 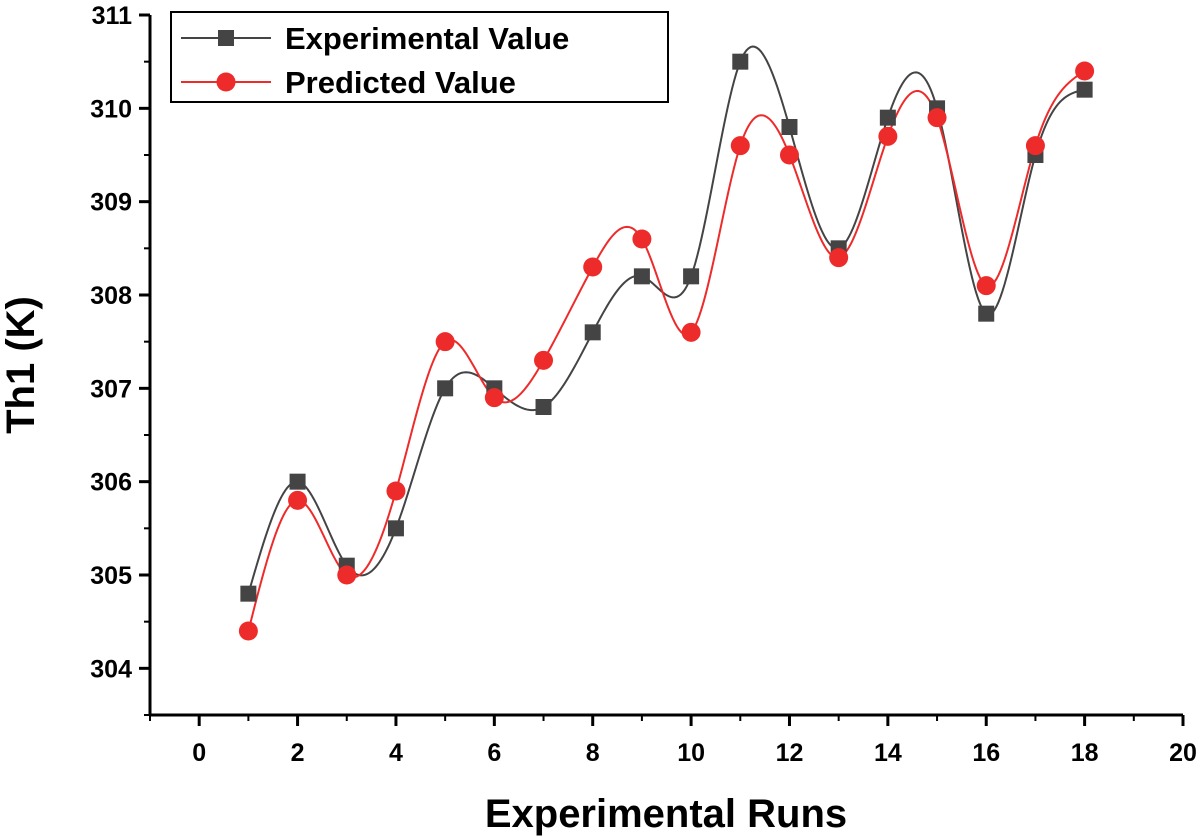 I want to click on legend: Experimental Value Predicted Value, so click(x=419, y=57).